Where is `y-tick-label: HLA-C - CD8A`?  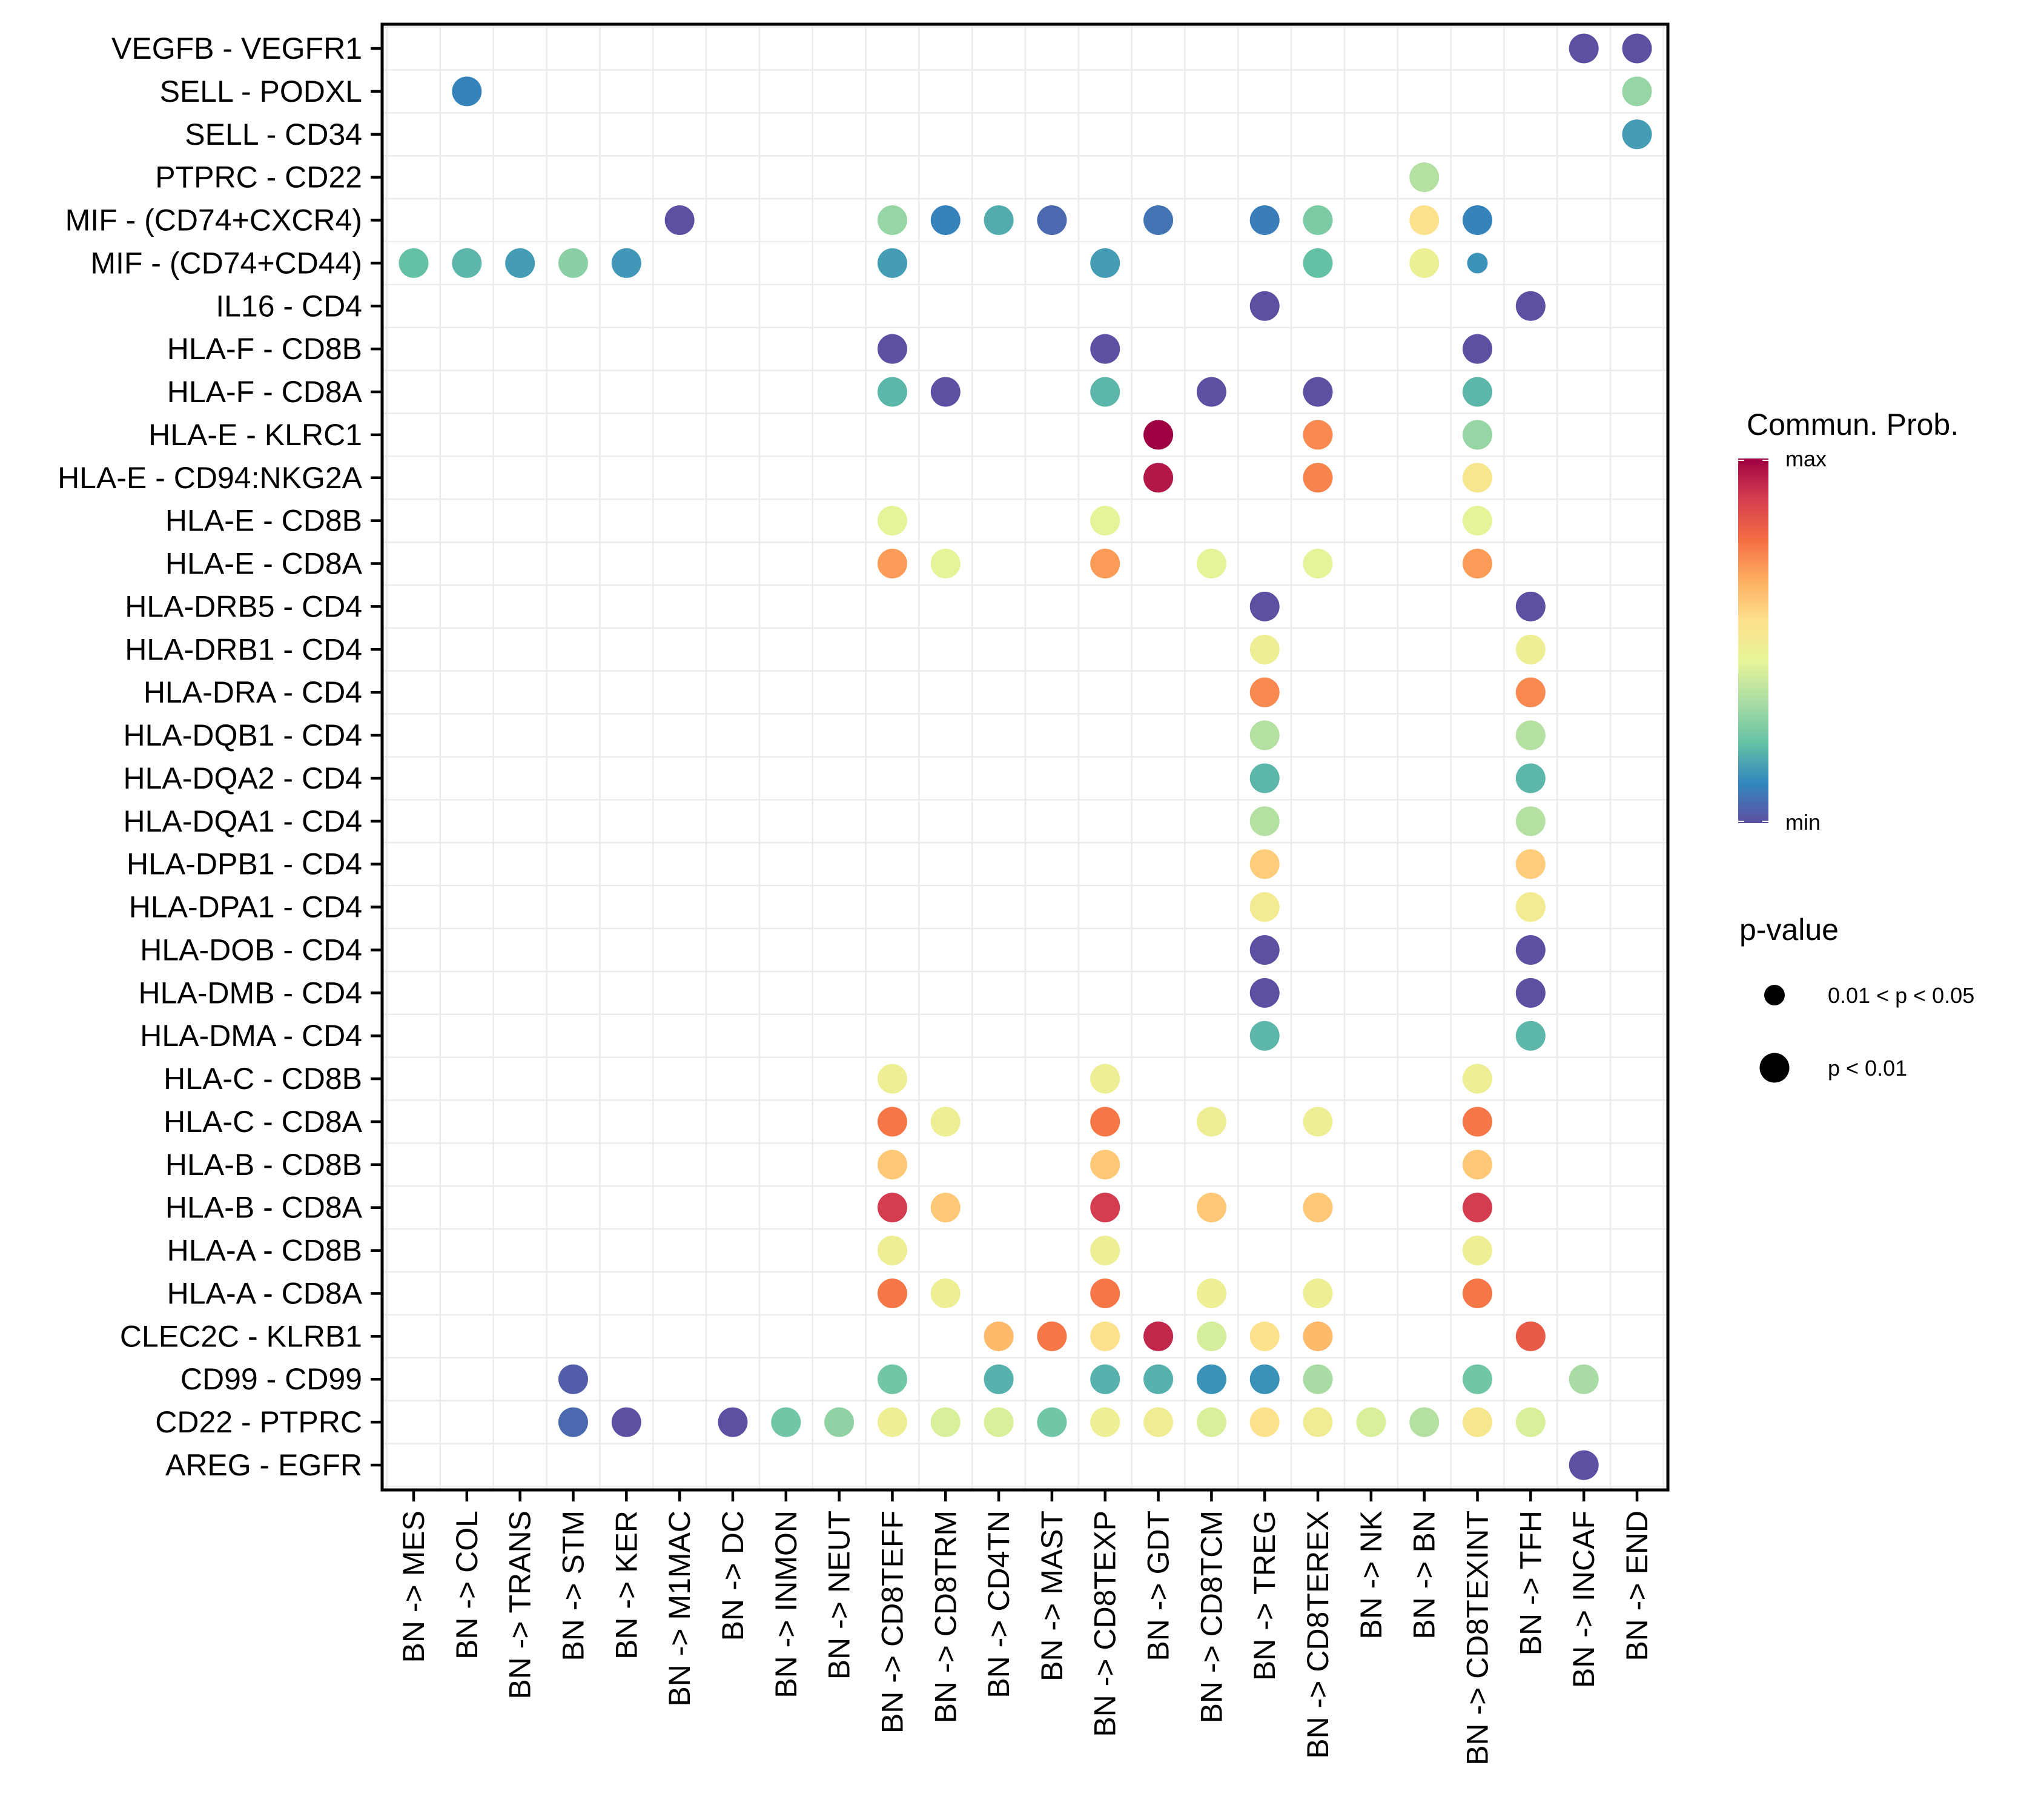 y-tick-label: HLA-C - CD8A is located at coordinates (263, 1122).